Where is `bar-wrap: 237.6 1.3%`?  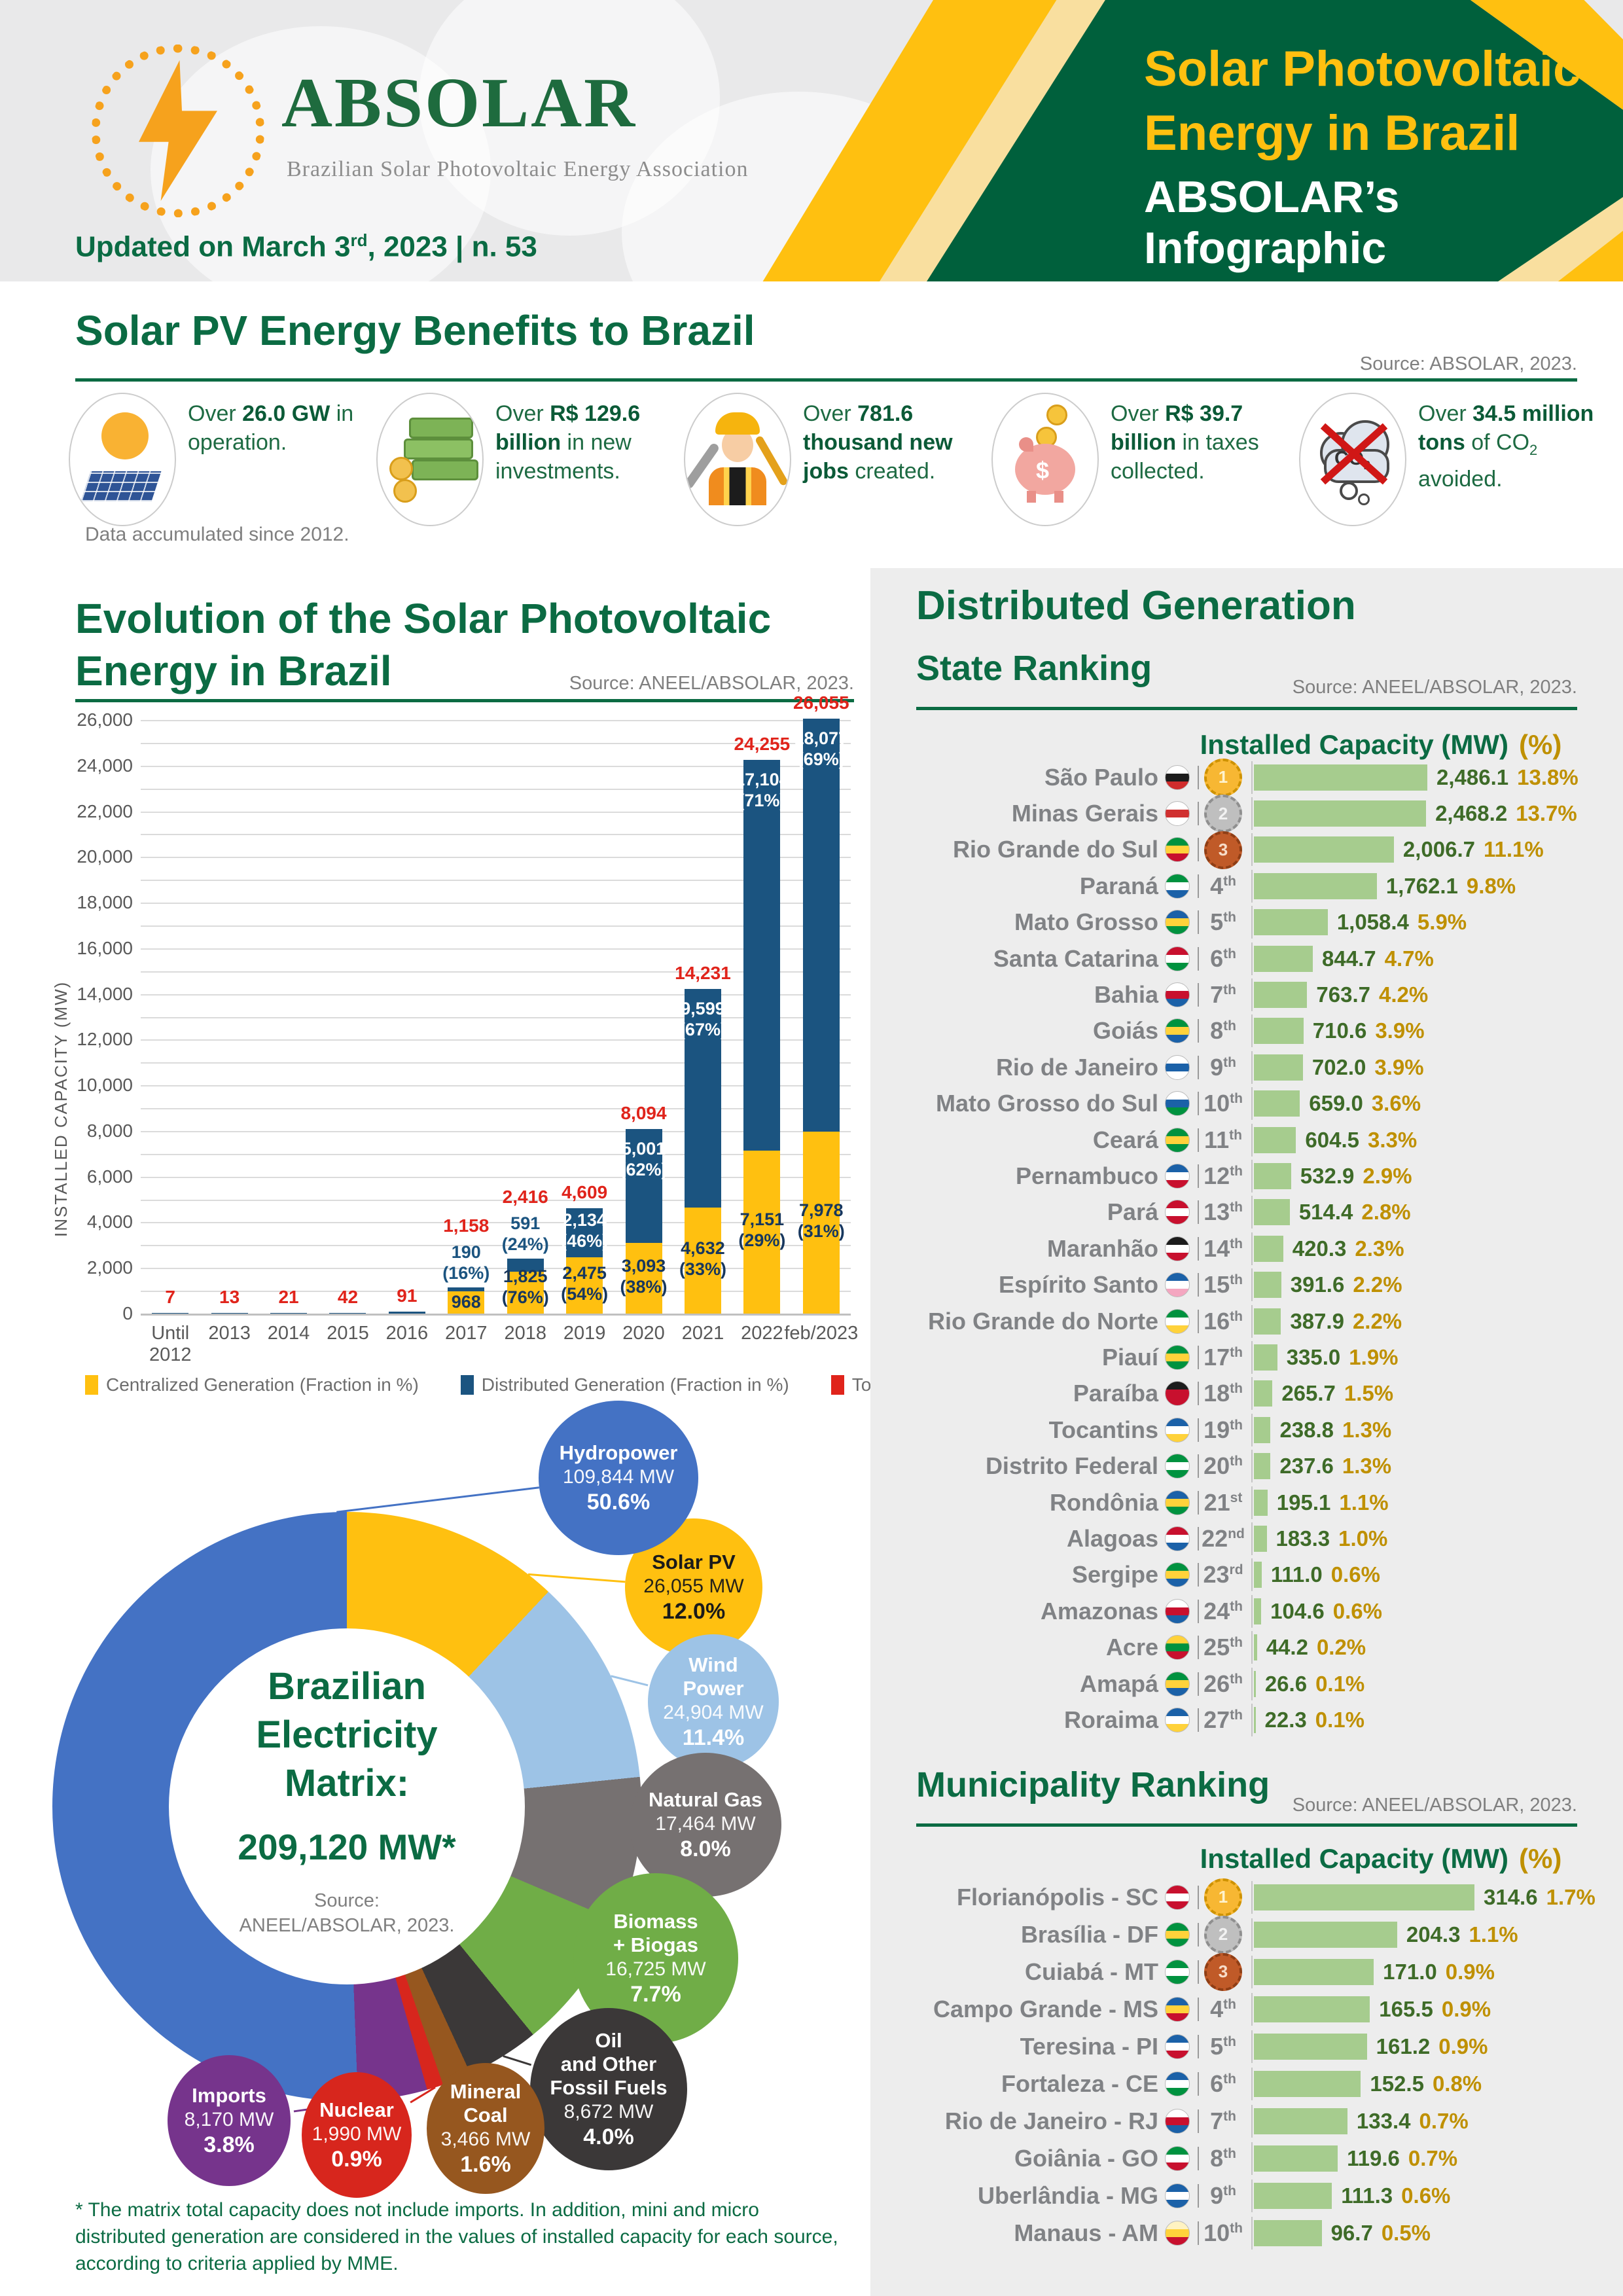 bar-wrap: 237.6 1.3% is located at coordinates (1321, 1466).